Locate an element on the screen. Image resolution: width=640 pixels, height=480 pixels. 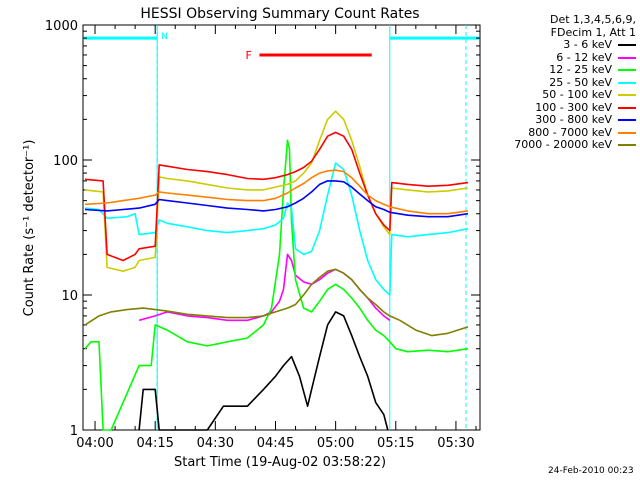
y-tick-label: 1000 is located at coordinates (61, 26).